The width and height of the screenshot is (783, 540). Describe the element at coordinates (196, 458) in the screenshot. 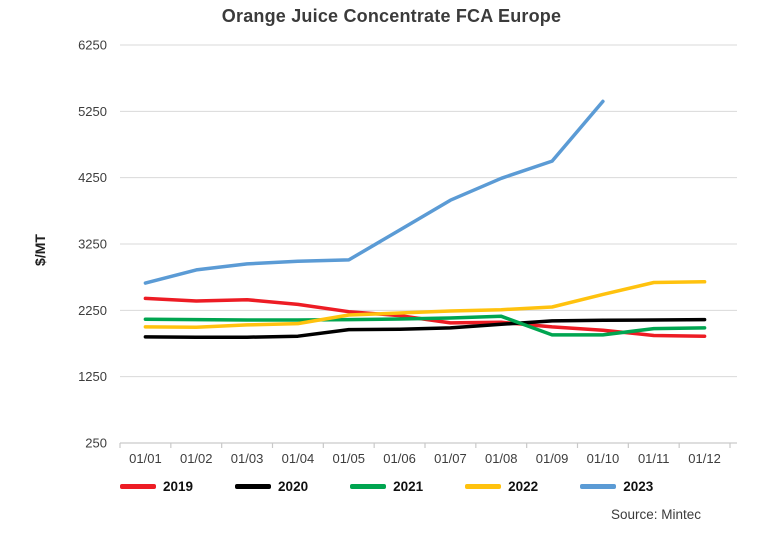

I see `x-tick-label: 01/02` at that location.